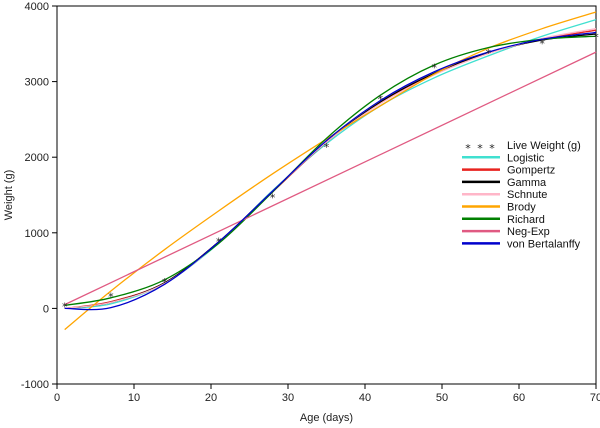 The height and width of the screenshot is (428, 600). I want to click on legend-label-logistic: Logistic, so click(526, 158).